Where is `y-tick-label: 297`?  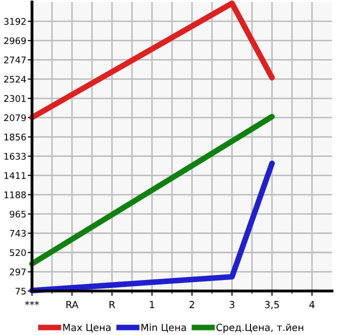
y-tick-label: 297 is located at coordinates (18, 272).